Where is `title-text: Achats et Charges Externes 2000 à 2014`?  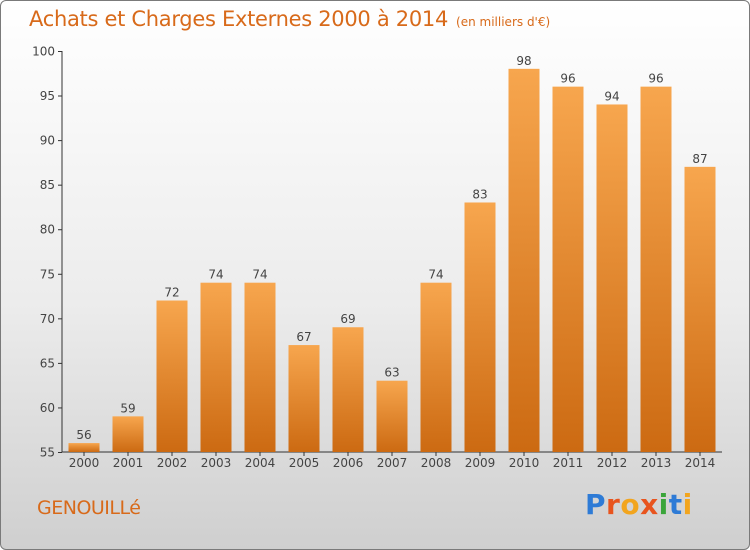 title-text: Achats et Charges Externes 2000 à 2014 is located at coordinates (239, 19).